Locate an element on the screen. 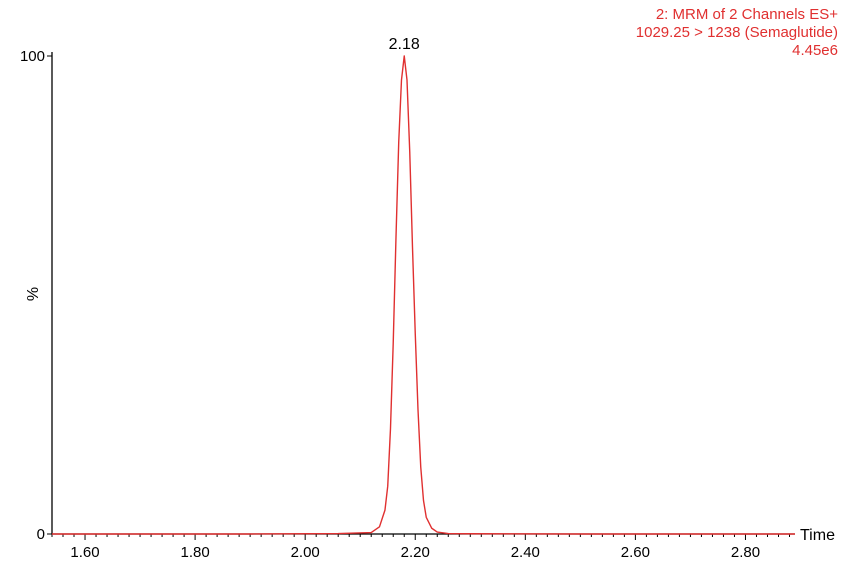 This screenshot has width=856, height=563. y-axis-label: % is located at coordinates (33, 294).